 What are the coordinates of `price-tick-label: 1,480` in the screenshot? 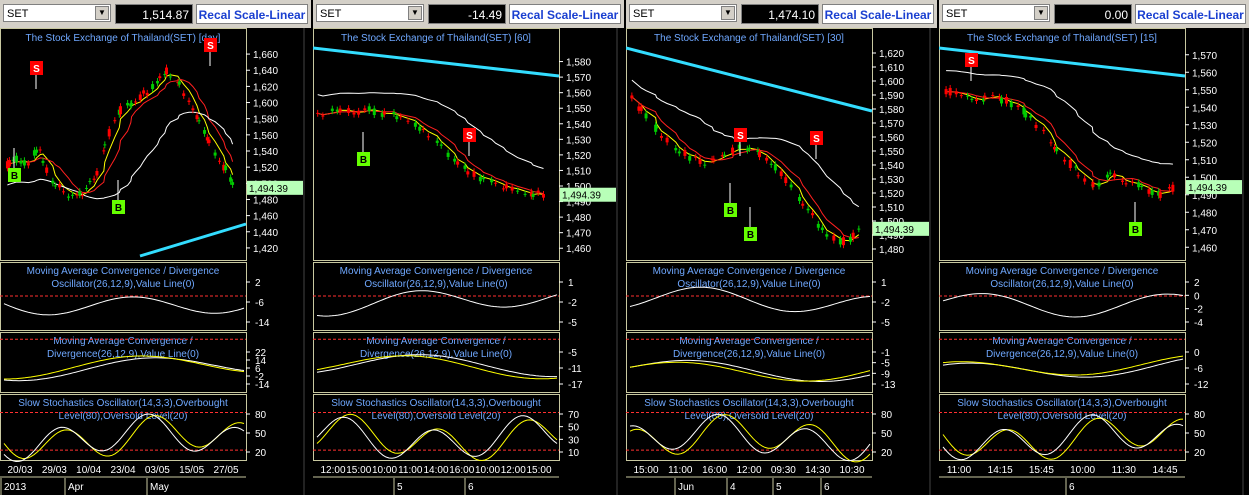 It's located at (891, 250).